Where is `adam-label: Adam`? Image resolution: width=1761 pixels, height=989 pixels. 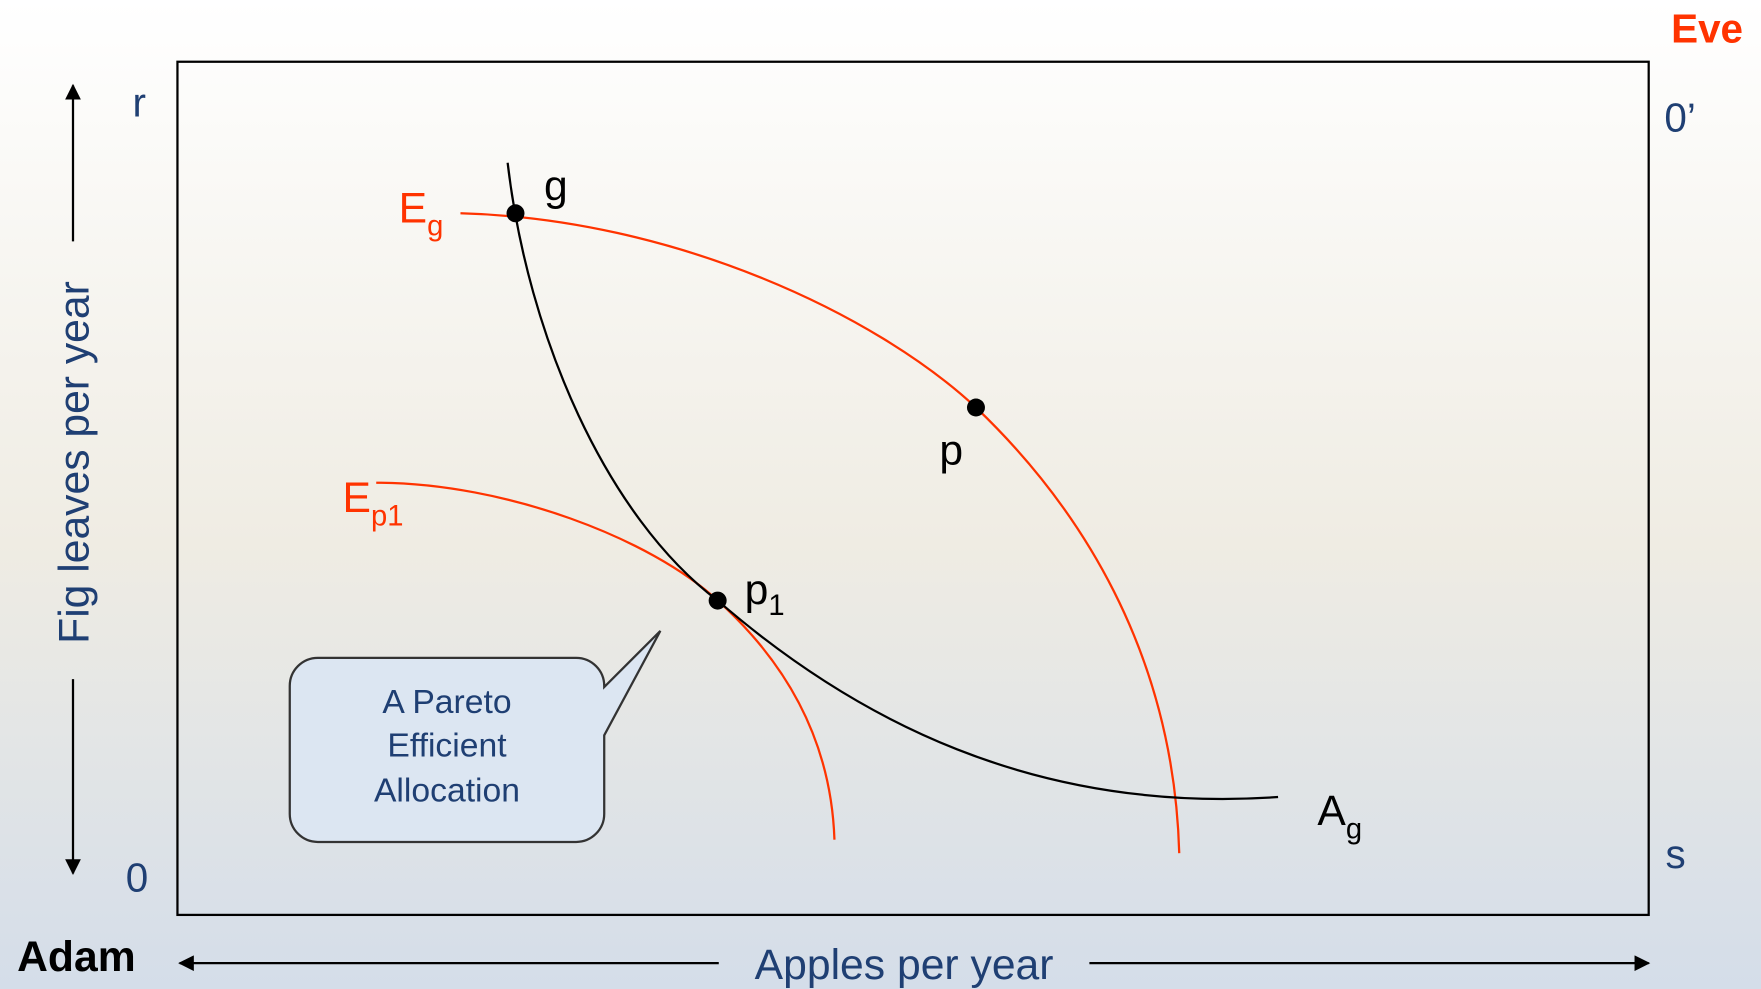 adam-label: Adam is located at coordinates (76, 957).